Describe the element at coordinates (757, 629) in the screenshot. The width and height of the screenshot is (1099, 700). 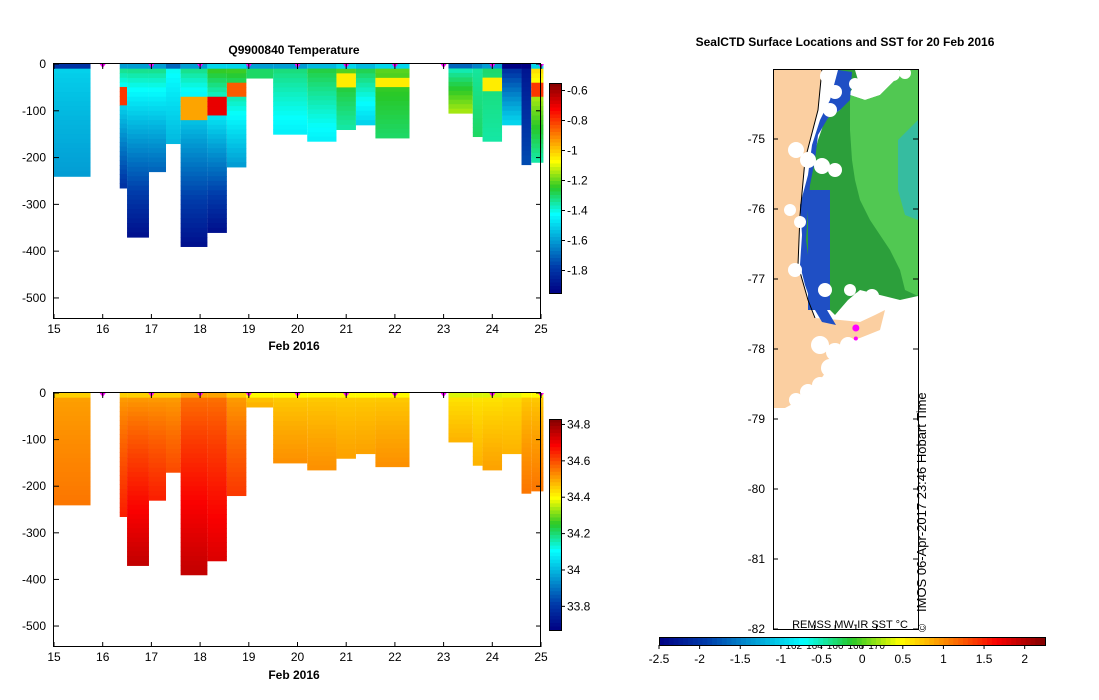
I see `lat-tick-label: -82` at that location.